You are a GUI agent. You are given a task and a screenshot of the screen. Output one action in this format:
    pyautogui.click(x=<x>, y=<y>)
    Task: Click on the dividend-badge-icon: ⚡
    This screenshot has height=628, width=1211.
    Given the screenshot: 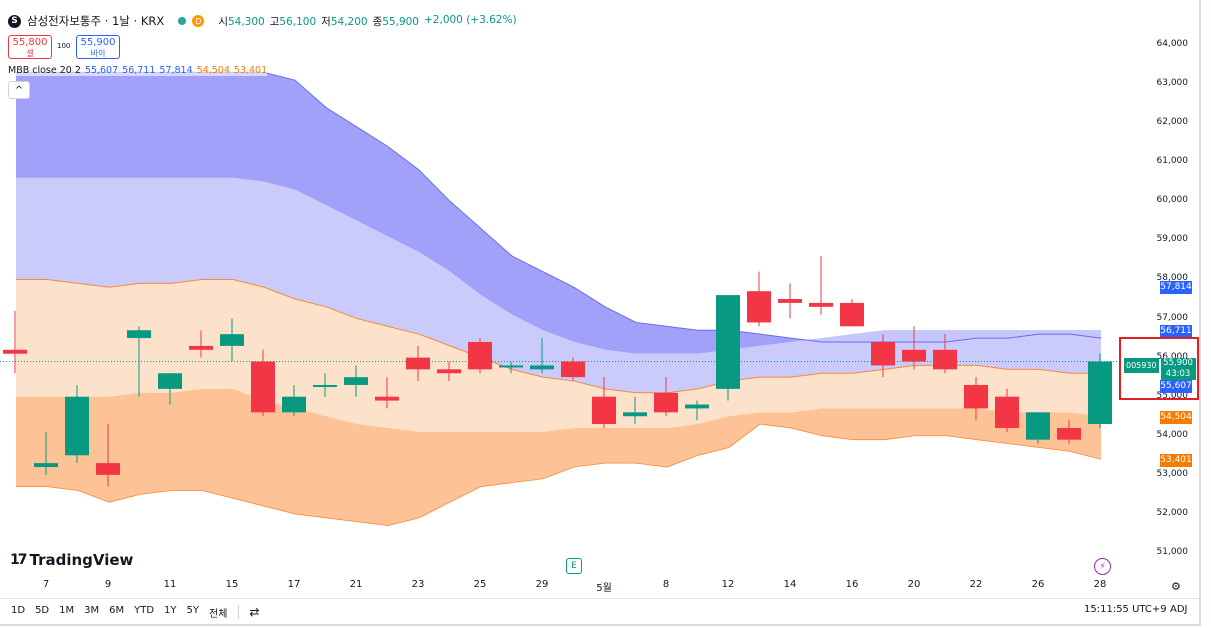 What is the action you would take?
    pyautogui.click(x=1102, y=566)
    